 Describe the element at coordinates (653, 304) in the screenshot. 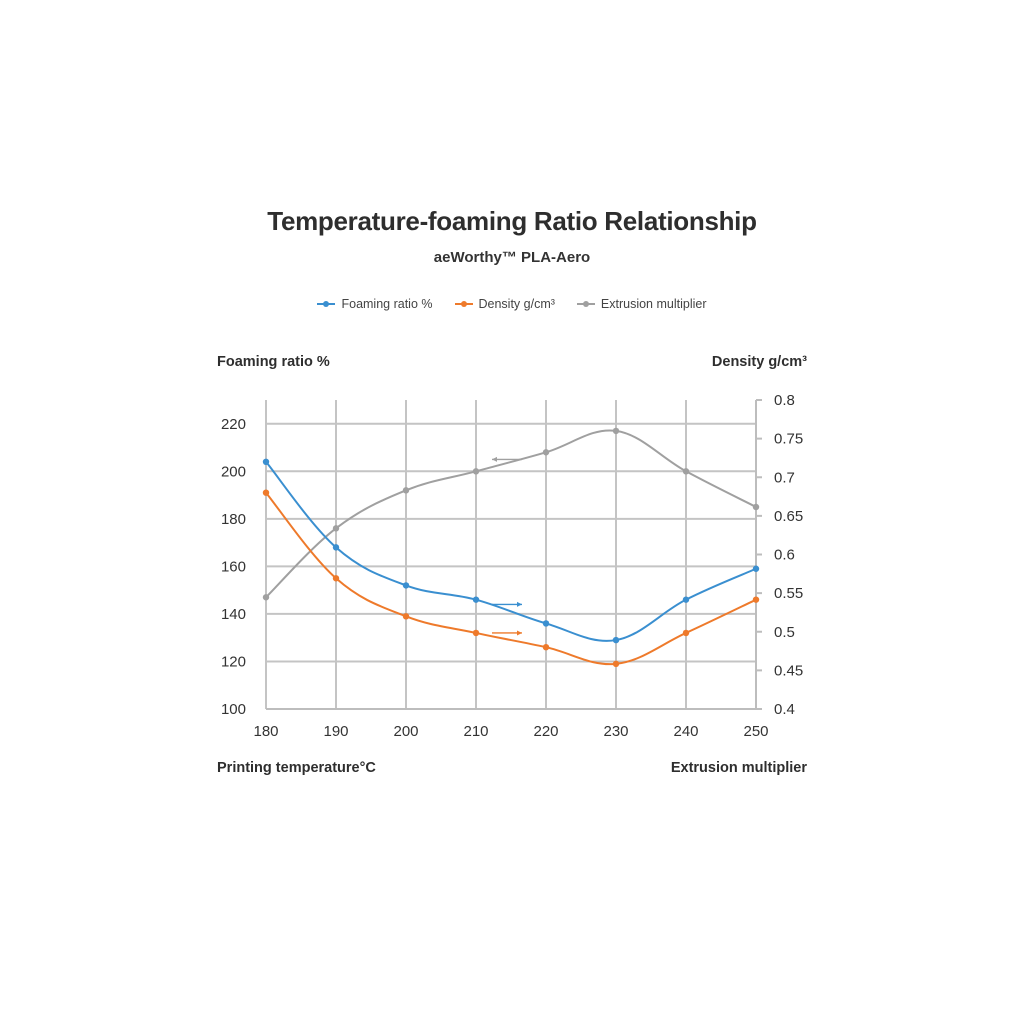

I see `legend-label-extrusion: Extrusion multiplier` at that location.